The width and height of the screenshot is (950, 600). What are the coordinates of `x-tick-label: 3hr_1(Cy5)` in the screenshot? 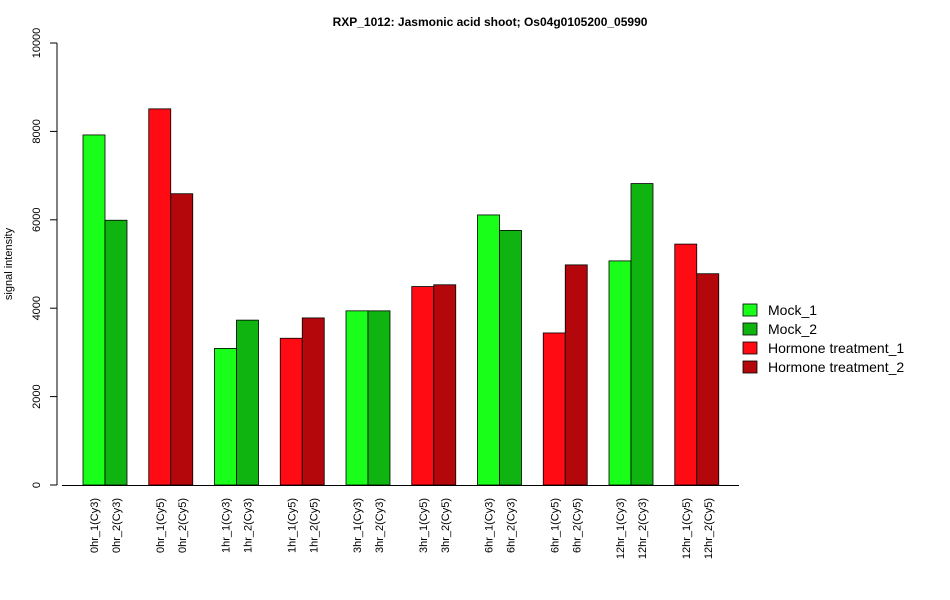 It's located at (424, 525).